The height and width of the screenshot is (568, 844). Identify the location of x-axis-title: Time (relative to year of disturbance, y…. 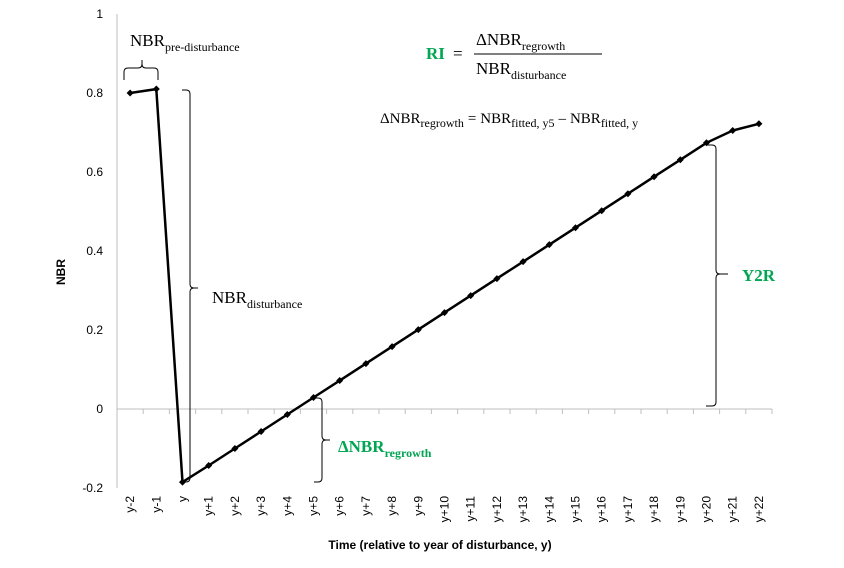
(439, 545).